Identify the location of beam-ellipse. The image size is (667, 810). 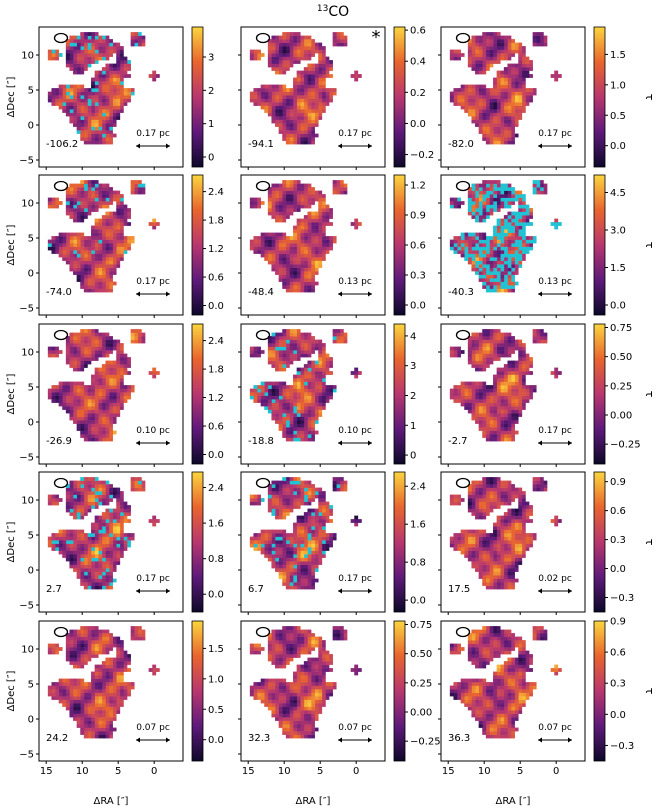
(61, 186).